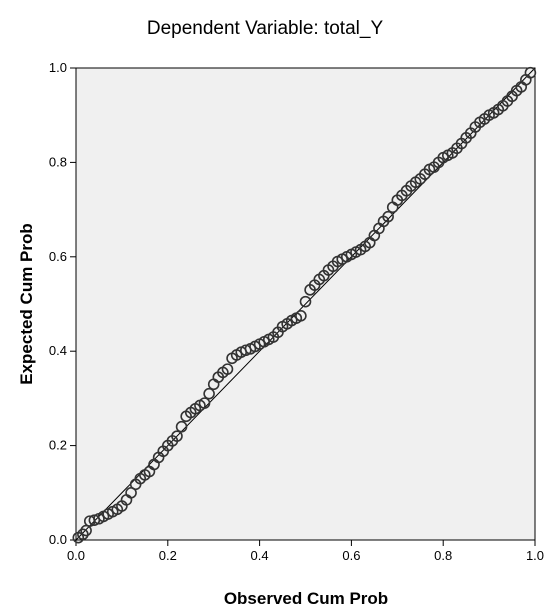 This screenshot has height=615, width=550. I want to click on chart-title: Dependent Variable: total_Y, so click(265, 28).